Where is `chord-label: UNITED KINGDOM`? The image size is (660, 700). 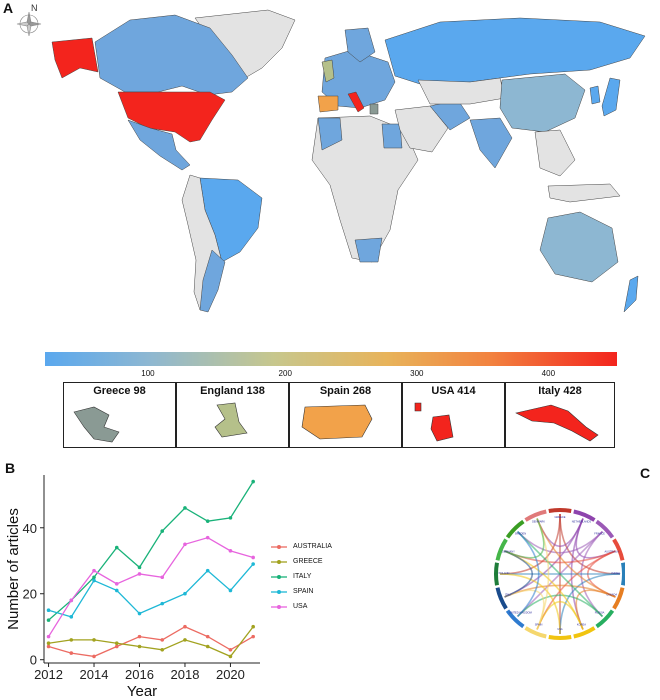
chord-label: UNITED KINGDOM is located at coordinates (520, 613).